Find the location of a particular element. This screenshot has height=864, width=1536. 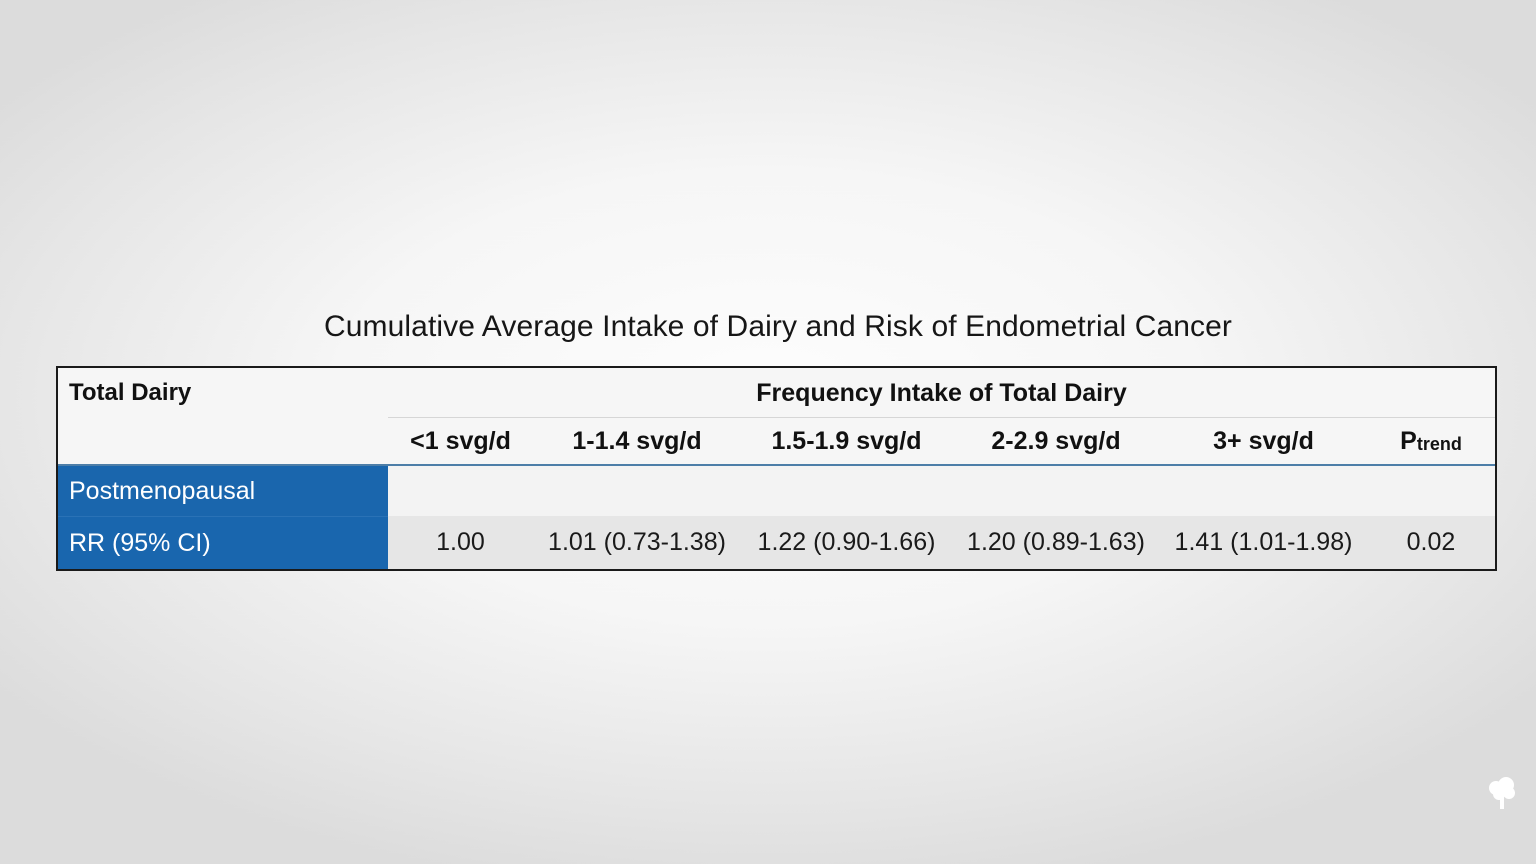

tree-icon is located at coordinates (1502, 793).